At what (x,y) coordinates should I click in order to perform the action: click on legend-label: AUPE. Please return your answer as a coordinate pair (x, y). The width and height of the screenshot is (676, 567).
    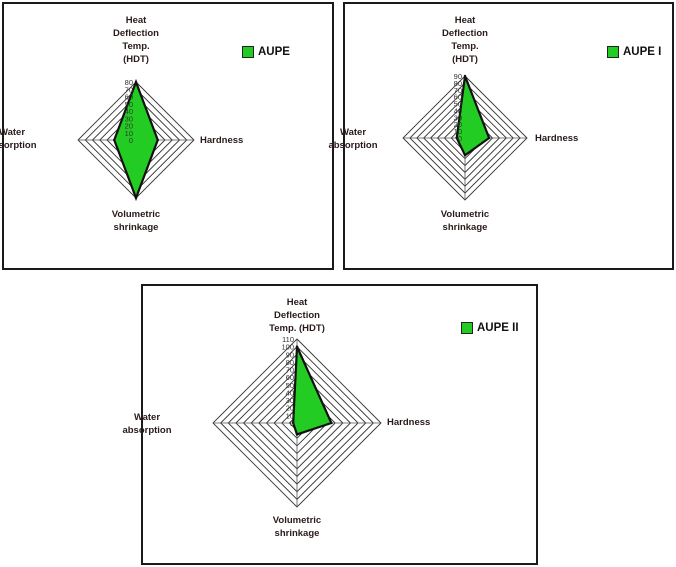
    Looking at the image, I should click on (274, 52).